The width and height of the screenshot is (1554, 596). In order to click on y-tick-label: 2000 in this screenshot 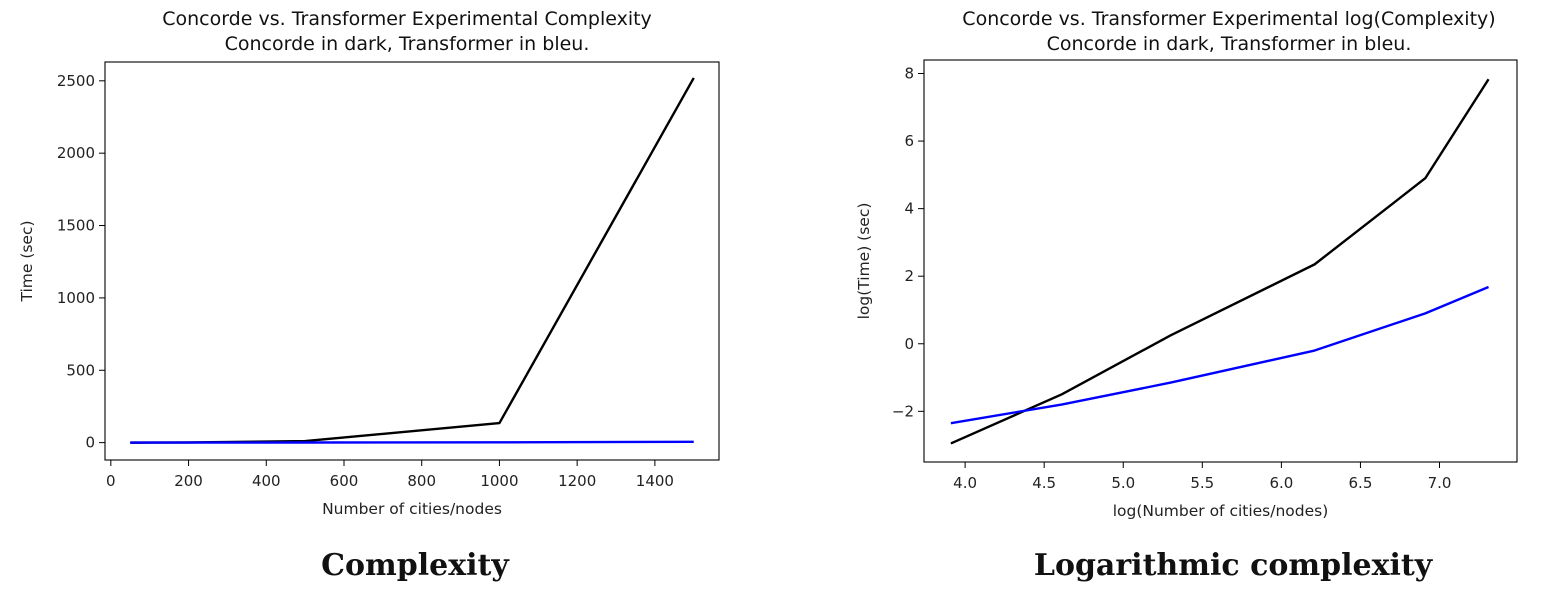, I will do `click(76, 153)`.